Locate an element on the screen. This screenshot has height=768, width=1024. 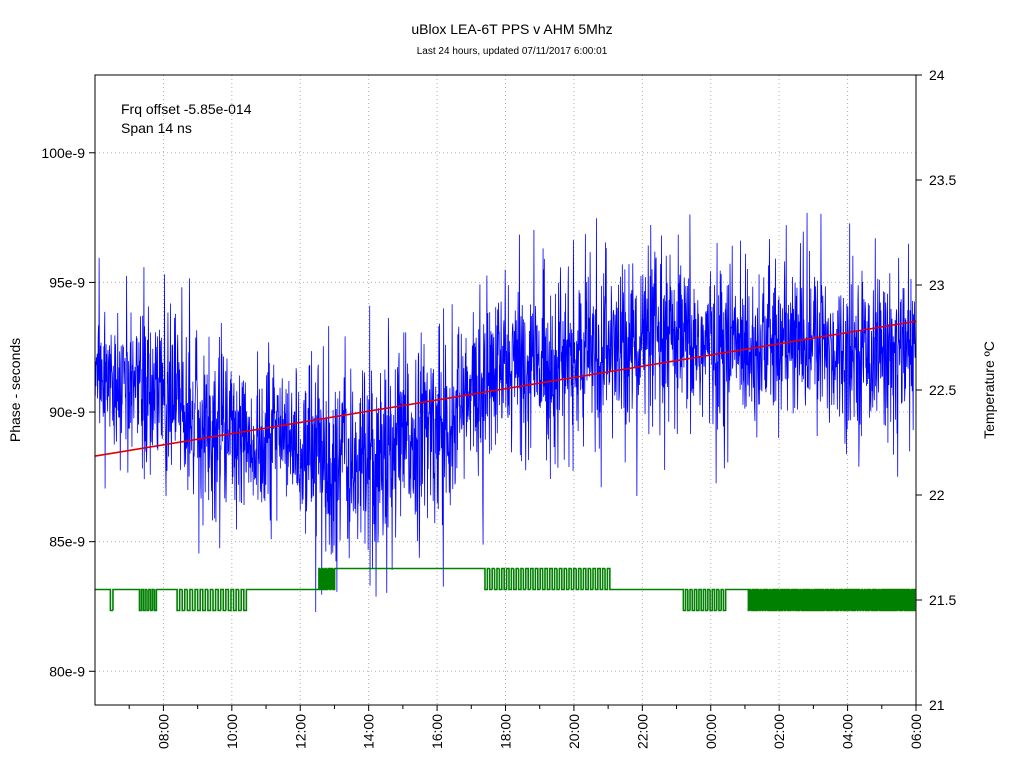
x-tick-label: 02:00 is located at coordinates (779, 731).